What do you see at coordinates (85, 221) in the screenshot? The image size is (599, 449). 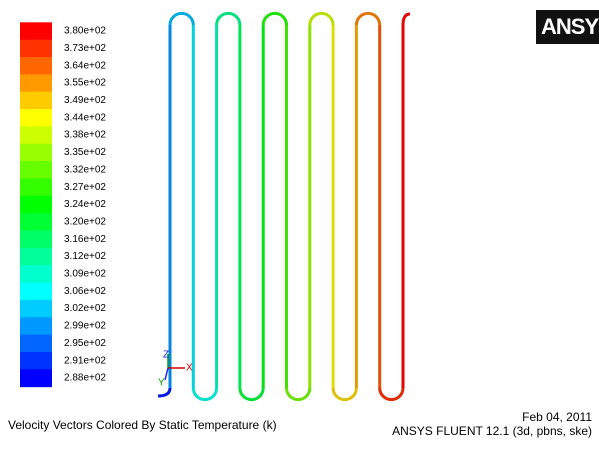 I see `legend-label: 3.20e+02` at bounding box center [85, 221].